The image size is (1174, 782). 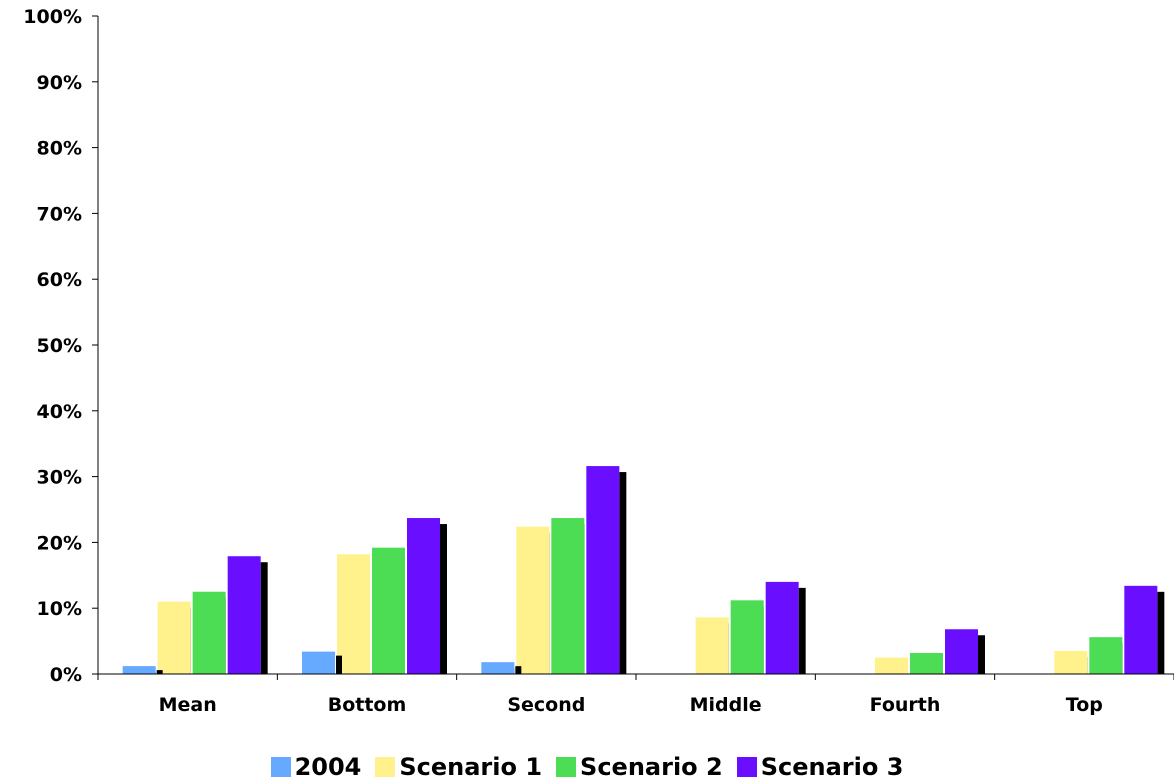 I want to click on legend-item-scenario-1: Scenario 1, so click(x=458, y=767).